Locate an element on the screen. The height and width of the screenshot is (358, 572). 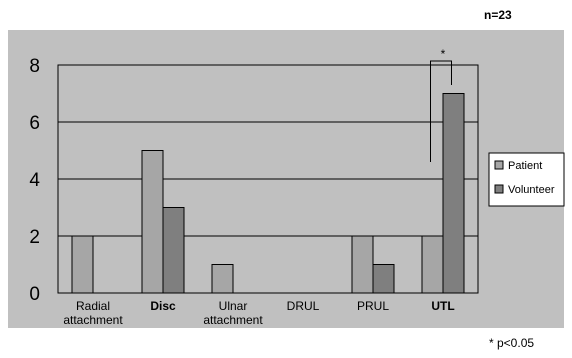
x-tick-label: DRUL is located at coordinates (303, 306).